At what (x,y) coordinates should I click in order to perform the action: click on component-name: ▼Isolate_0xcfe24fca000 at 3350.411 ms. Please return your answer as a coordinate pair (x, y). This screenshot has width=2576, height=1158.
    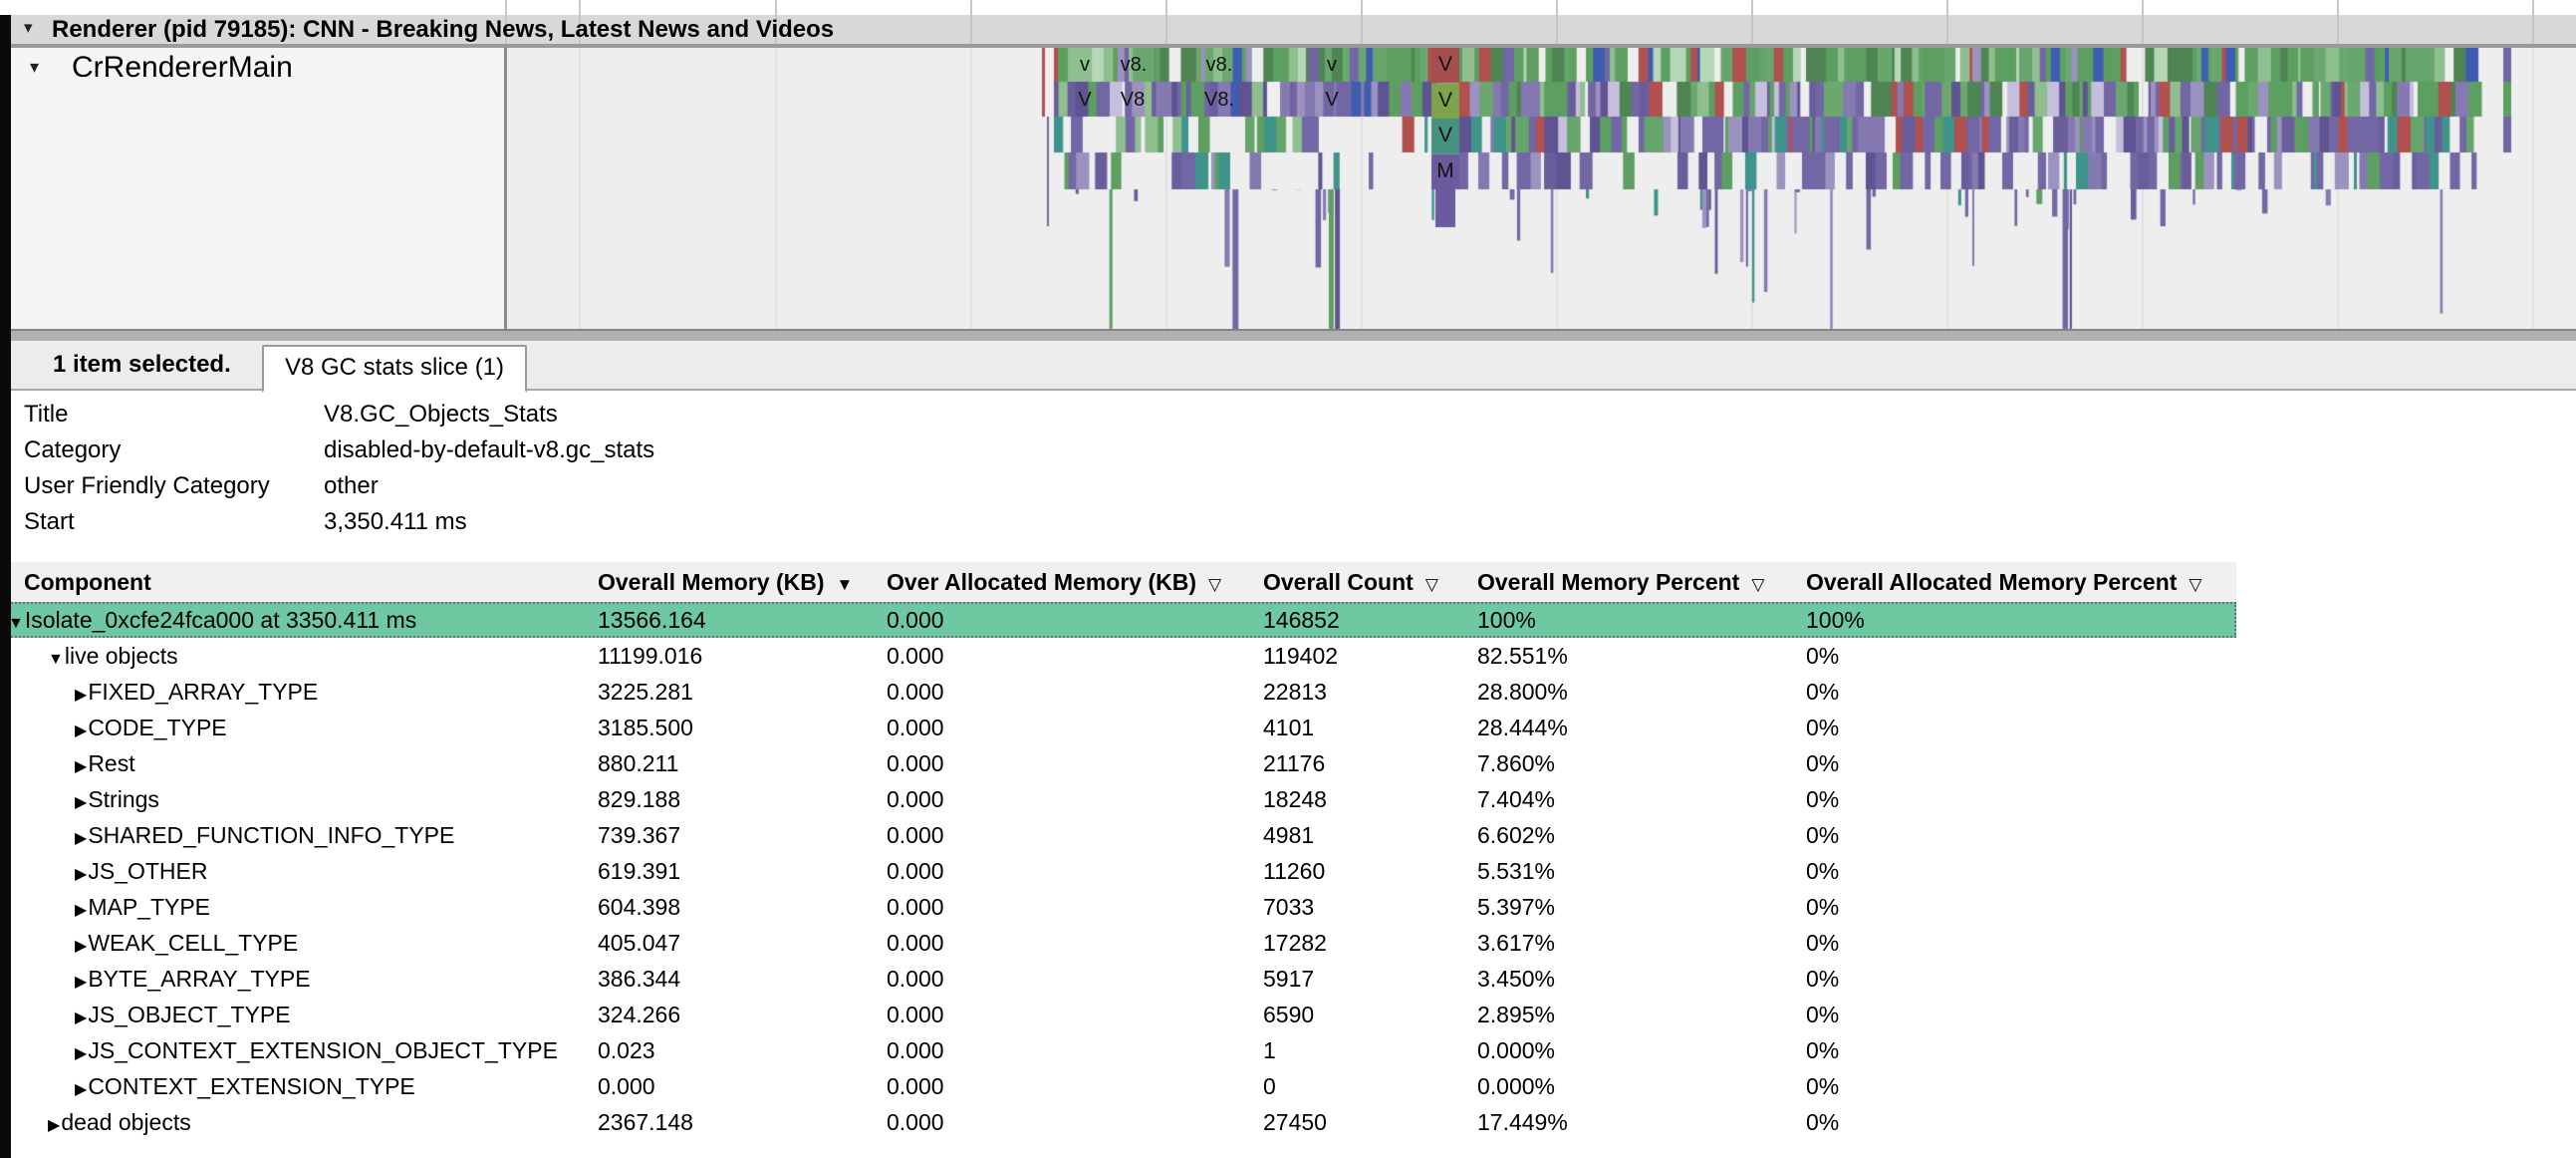
    Looking at the image, I should click on (212, 620).